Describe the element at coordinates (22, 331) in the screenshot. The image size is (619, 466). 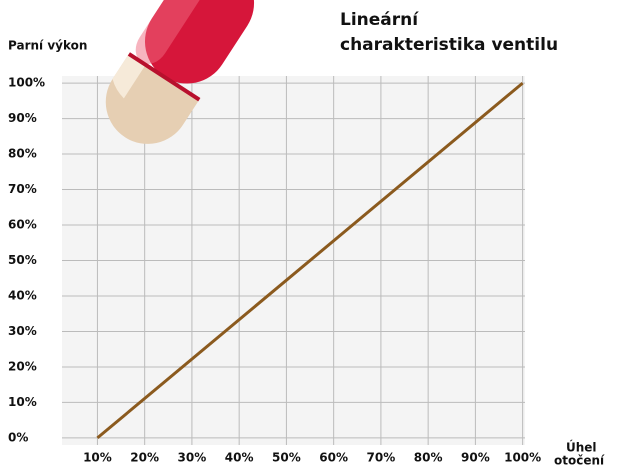
I see `y-tick-label: 30%` at that location.